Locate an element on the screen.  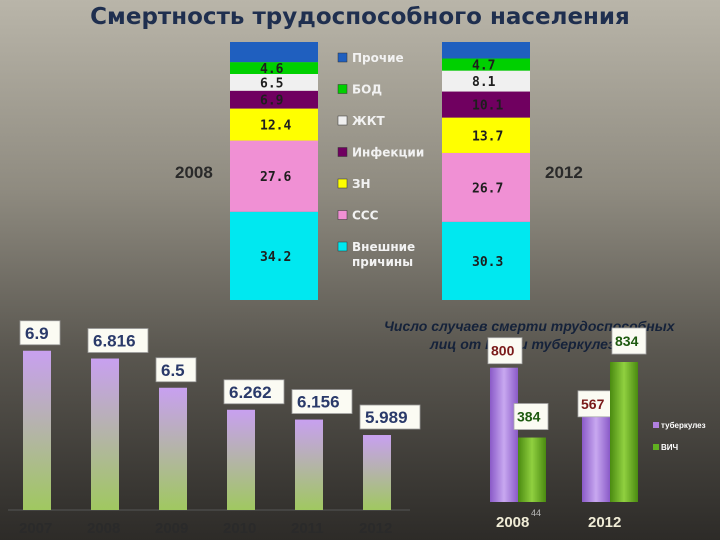
legend-label: Прочие is located at coordinates (378, 58).